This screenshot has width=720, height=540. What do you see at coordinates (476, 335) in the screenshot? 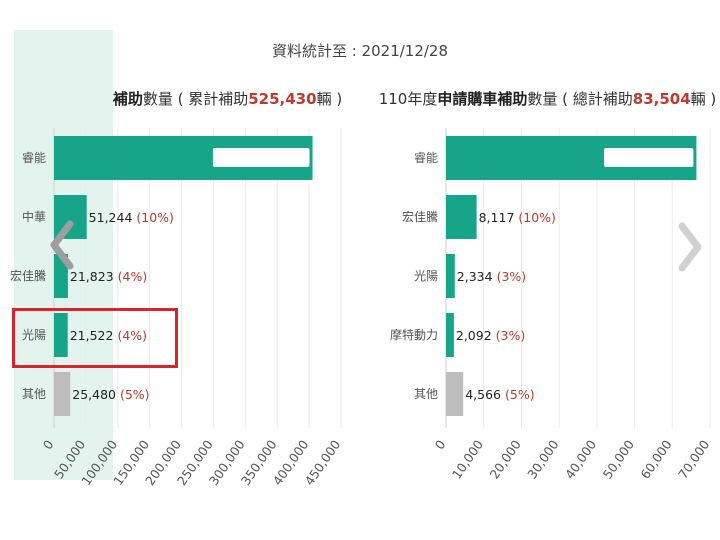
I see `value-number: 2,092` at bounding box center [476, 335].